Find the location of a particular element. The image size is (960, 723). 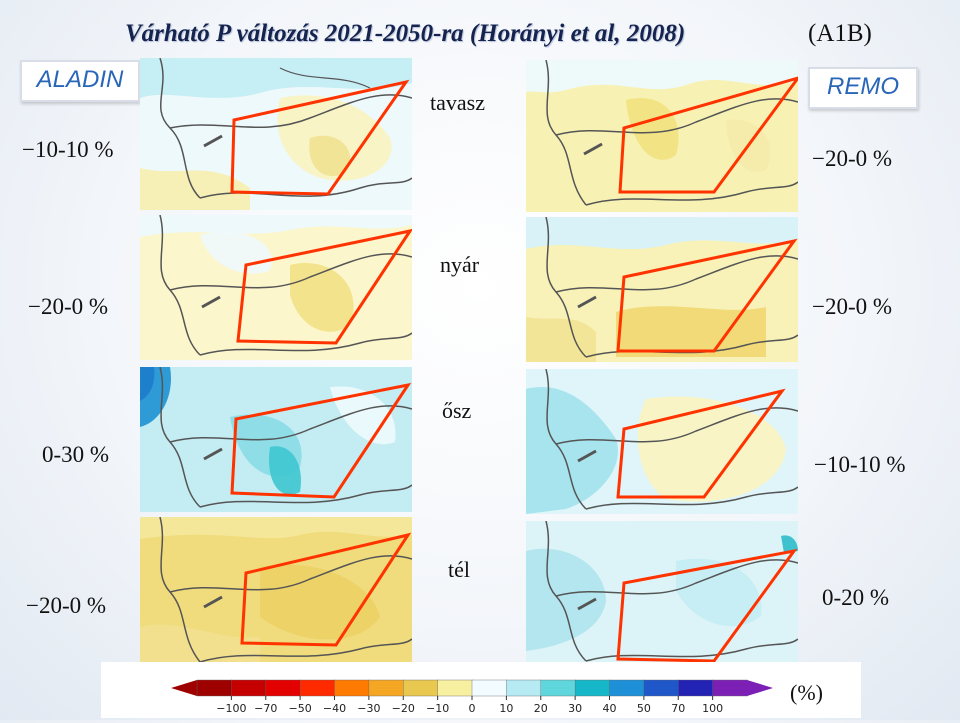

legend-colorbar: −100 −70 −50 −40 −30 −20 −10 0 10 20 30 40 50 70 100 is located at coordinates (472, 697).